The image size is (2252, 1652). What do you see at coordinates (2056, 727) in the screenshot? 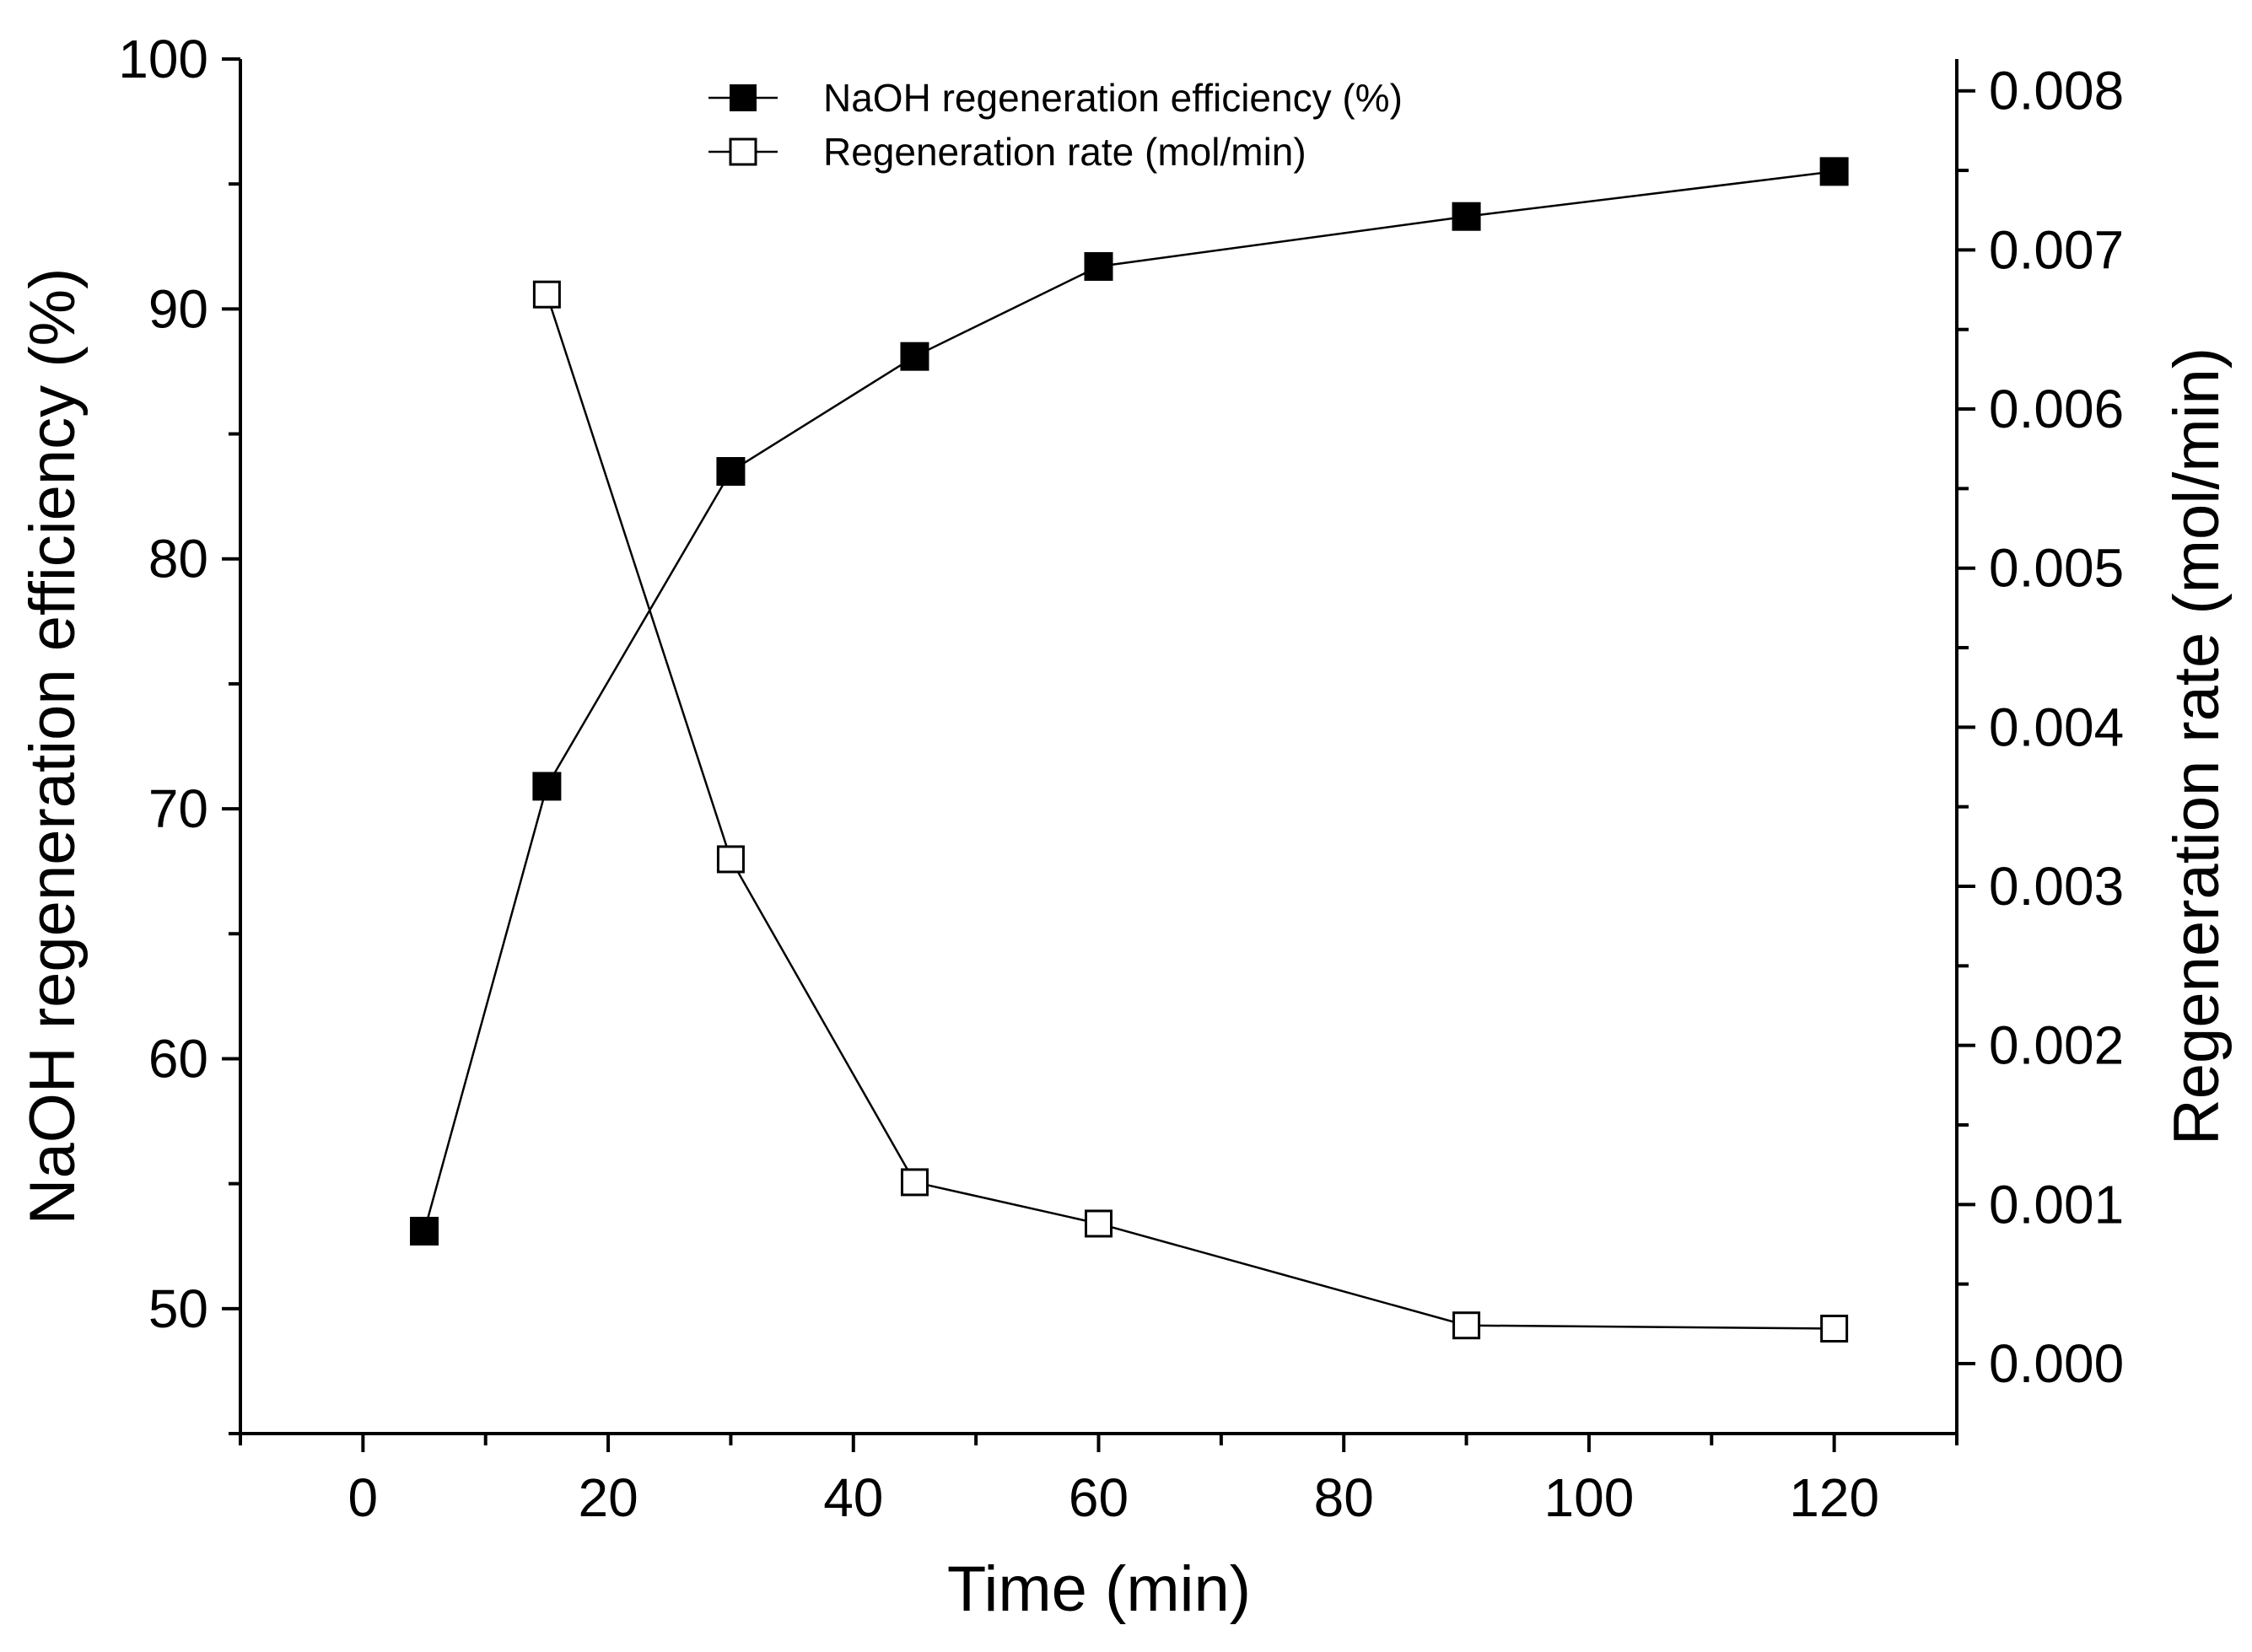
I see `y2-tick-label: 0.004` at bounding box center [2056, 727].